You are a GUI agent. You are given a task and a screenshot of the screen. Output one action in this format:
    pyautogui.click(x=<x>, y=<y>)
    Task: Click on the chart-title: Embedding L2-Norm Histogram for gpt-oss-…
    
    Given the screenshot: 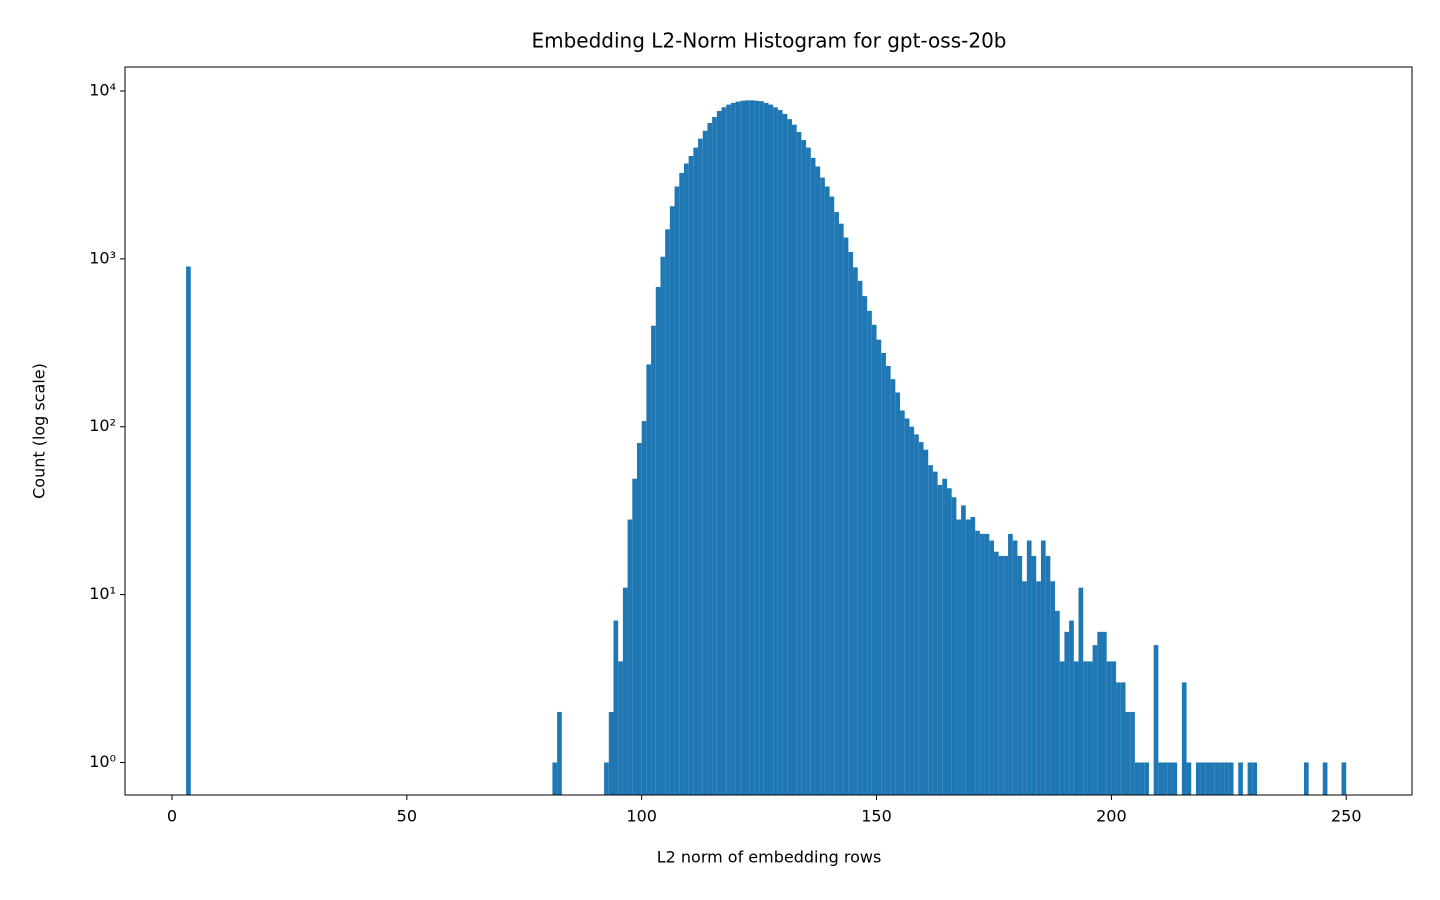 What is the action you would take?
    pyautogui.click(x=768, y=41)
    